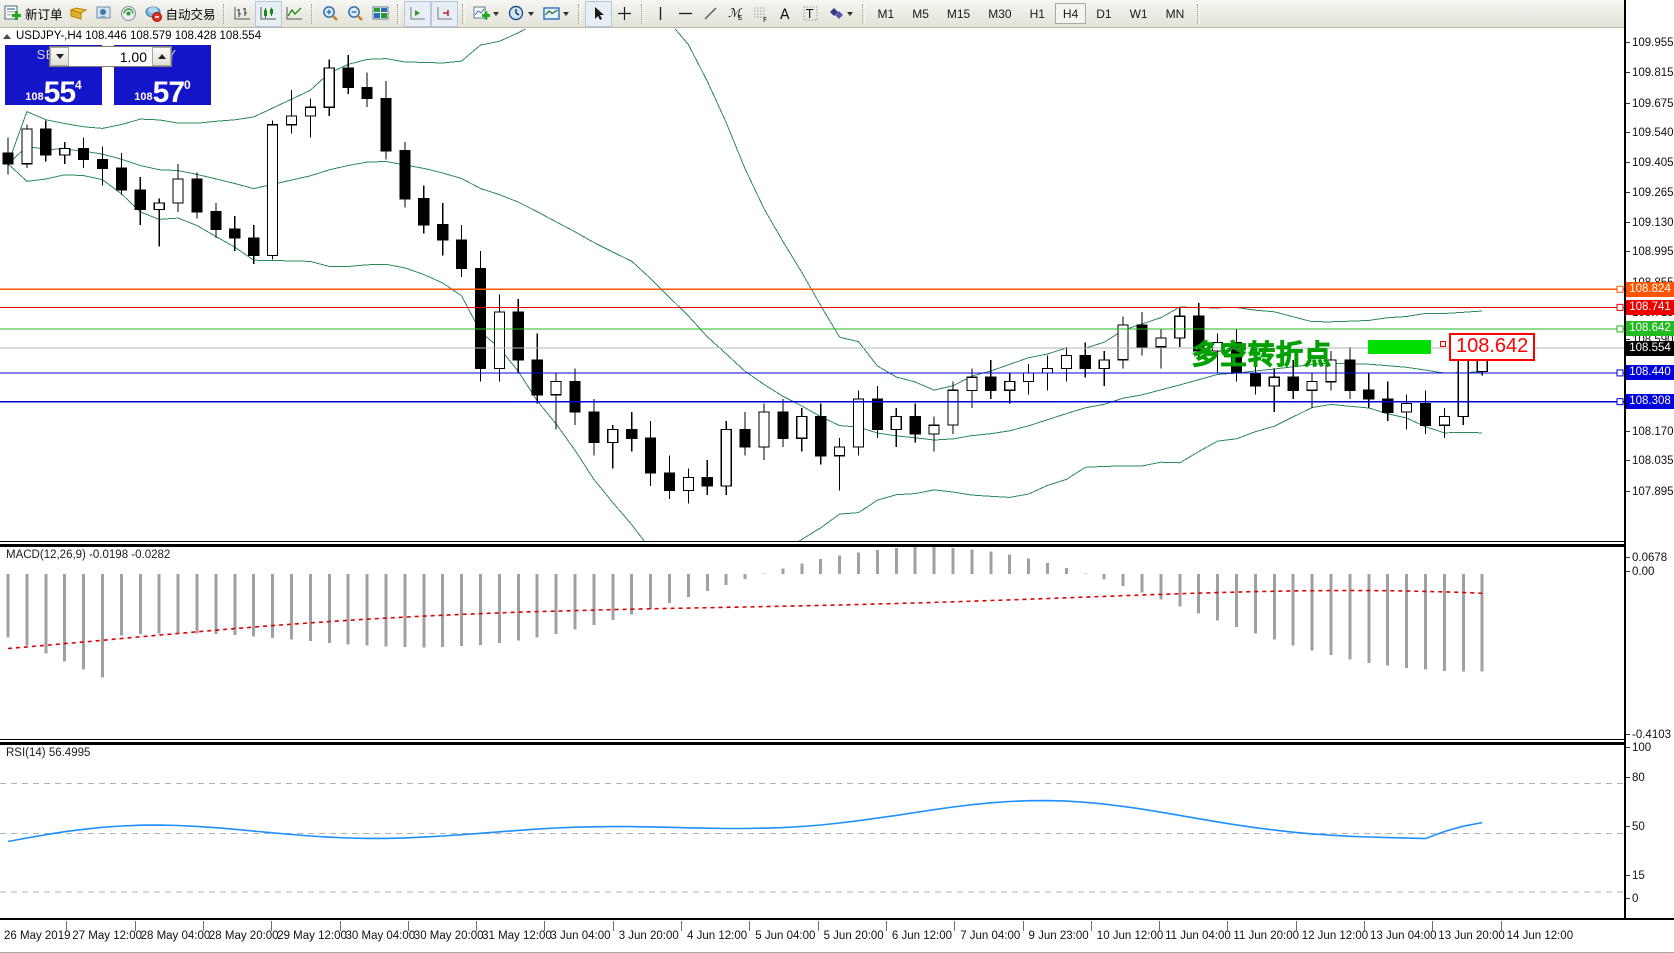  I want to click on shapes-button, so click(840, 14).